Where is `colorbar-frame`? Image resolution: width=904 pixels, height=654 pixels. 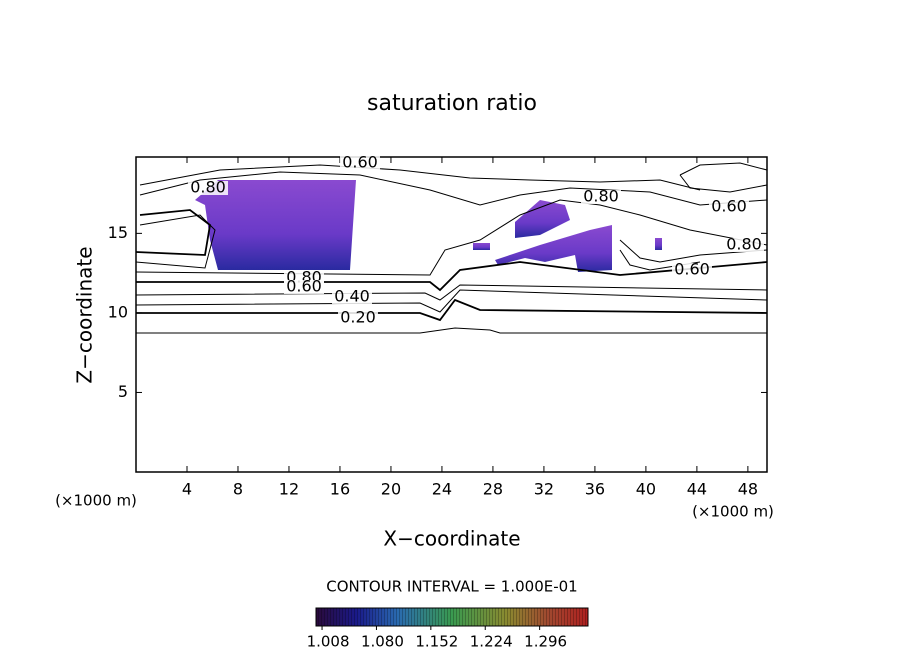 colorbar-frame is located at coordinates (452, 617).